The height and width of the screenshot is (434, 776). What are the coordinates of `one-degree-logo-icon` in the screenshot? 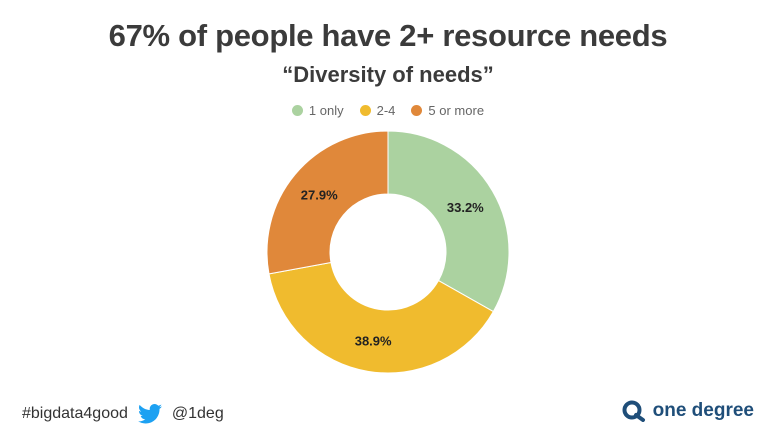 It's located at (634, 411).